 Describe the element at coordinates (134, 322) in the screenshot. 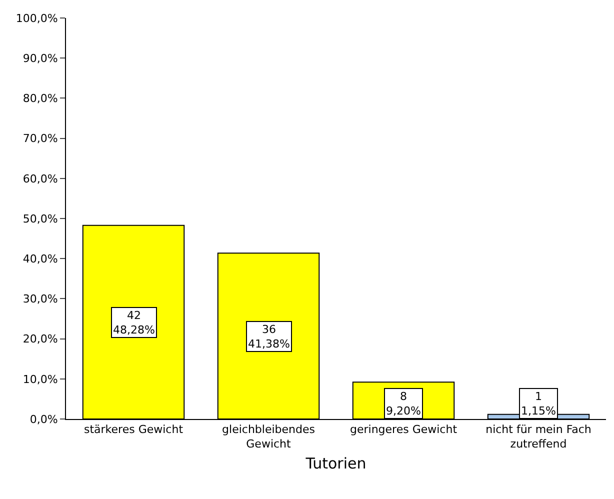

I see `data-label: 42 48,28%` at that location.